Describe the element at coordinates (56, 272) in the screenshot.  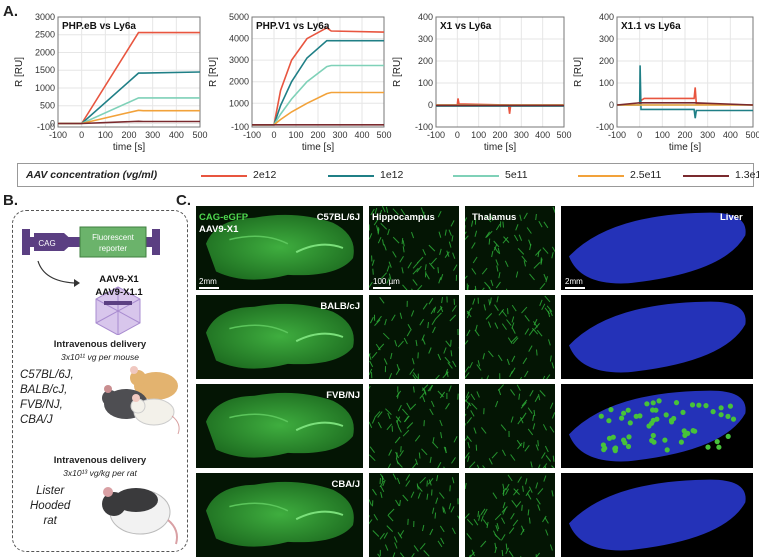
I see `curved-arrow` at that location.